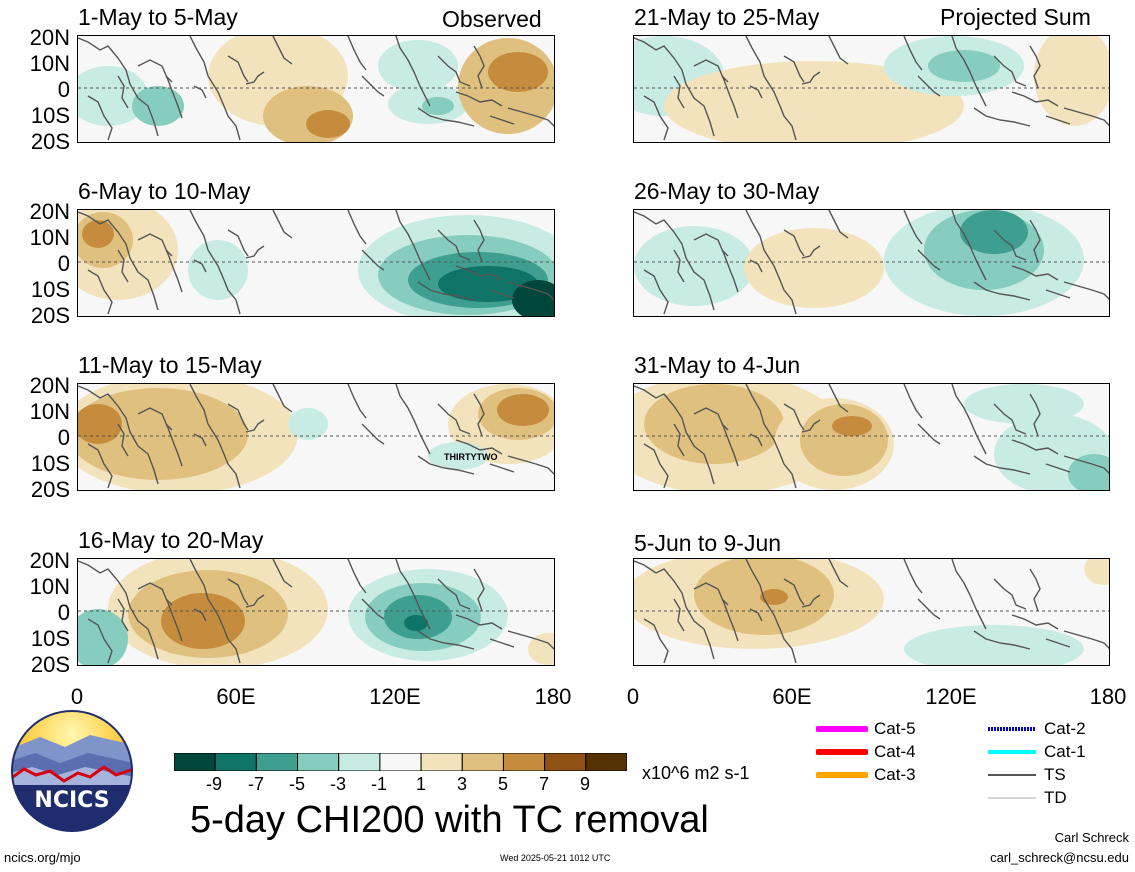 The width and height of the screenshot is (1135, 872). I want to click on tc-legend-label-cat2: Cat-2, so click(1065, 728).